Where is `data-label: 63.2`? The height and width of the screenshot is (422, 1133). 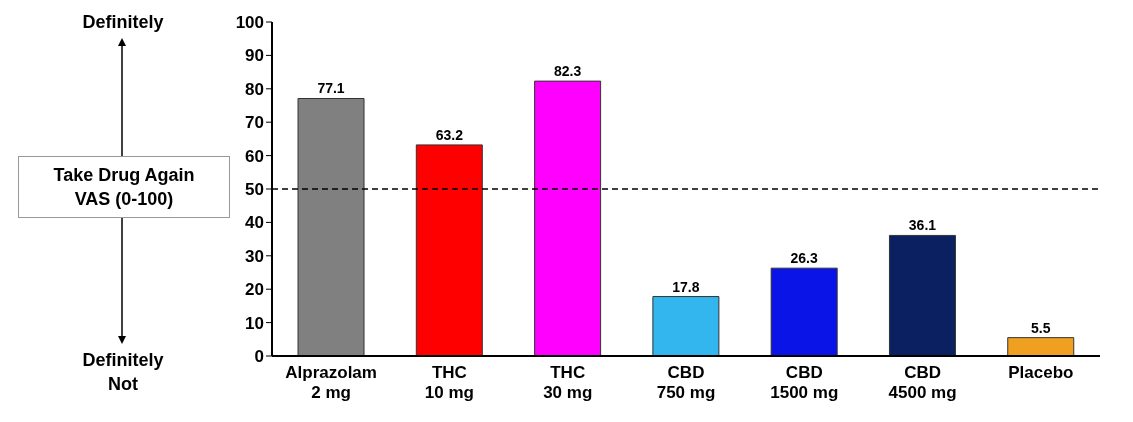
data-label: 63.2 is located at coordinates (449, 134).